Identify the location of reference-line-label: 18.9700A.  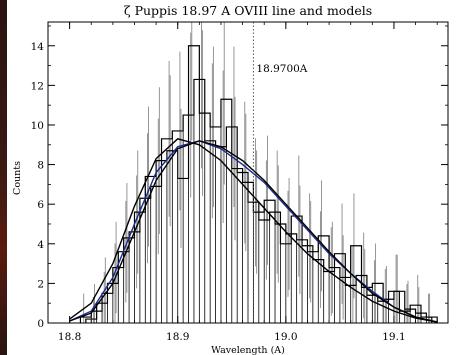
(281, 69).